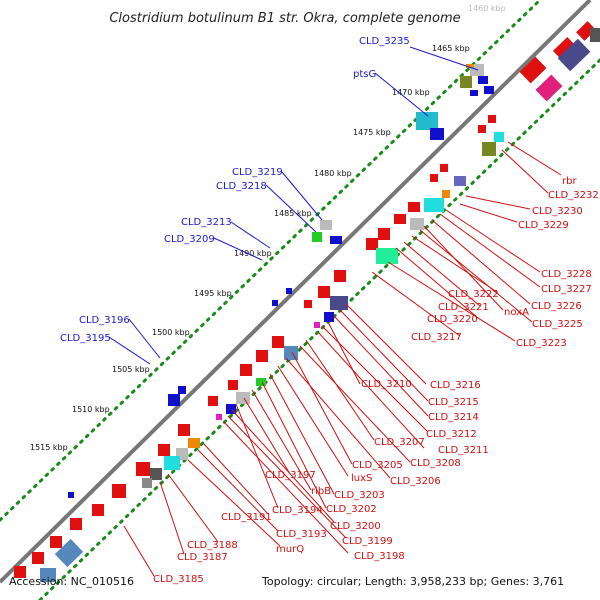 The height and width of the screenshot is (600, 600). Describe the element at coordinates (566, 274) in the screenshot. I see `gene-label: CLD_3228` at that location.